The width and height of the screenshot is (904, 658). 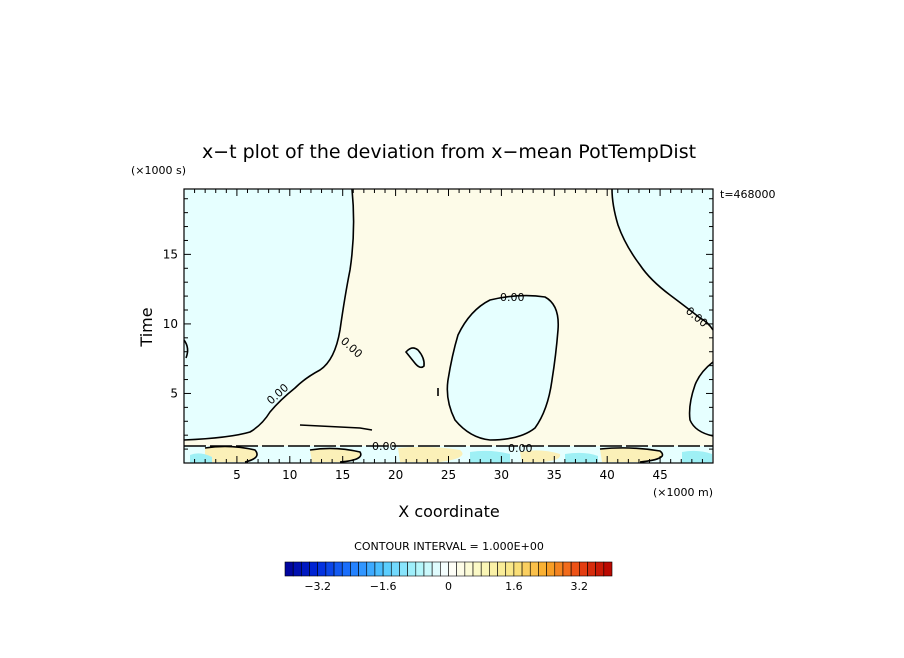 What do you see at coordinates (701, 399) in the screenshot?
I see `field-negative-region-right-lower` at bounding box center [701, 399].